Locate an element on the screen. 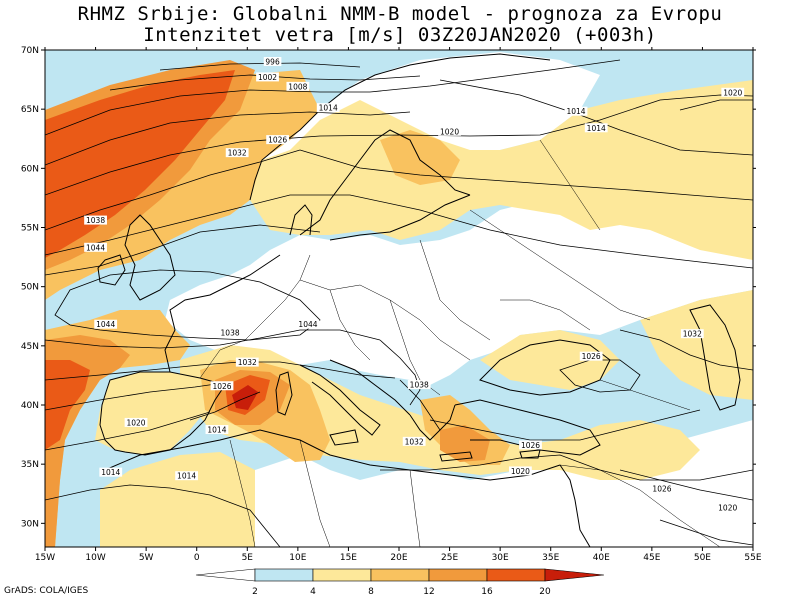  isobar-1026-east is located at coordinates (565, 425).